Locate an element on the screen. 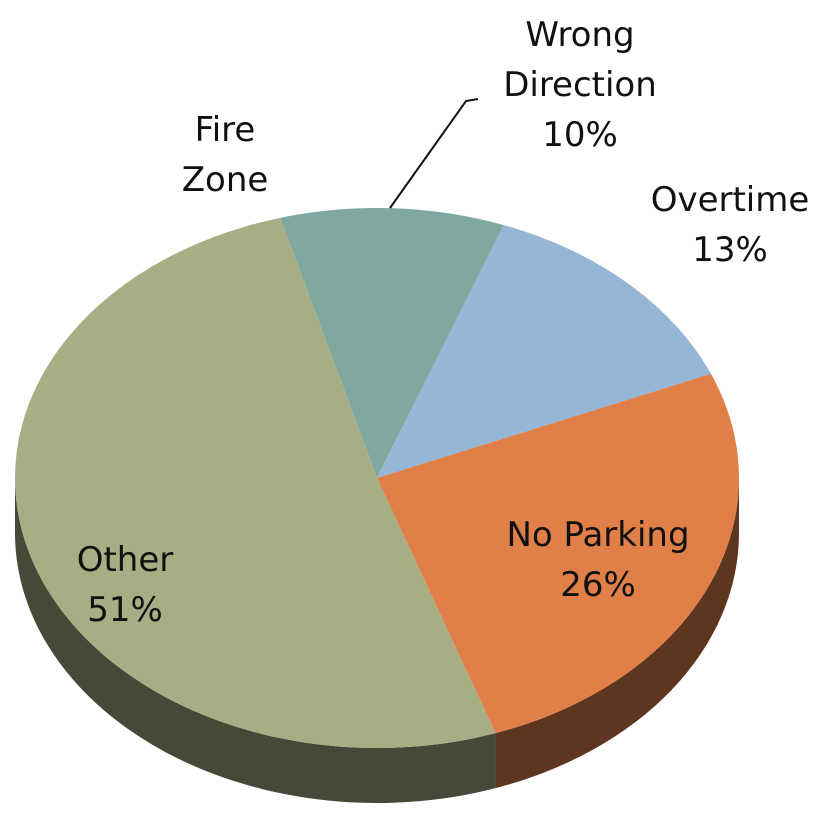 This screenshot has width=832, height=819. label-name: Other is located at coordinates (125, 560).